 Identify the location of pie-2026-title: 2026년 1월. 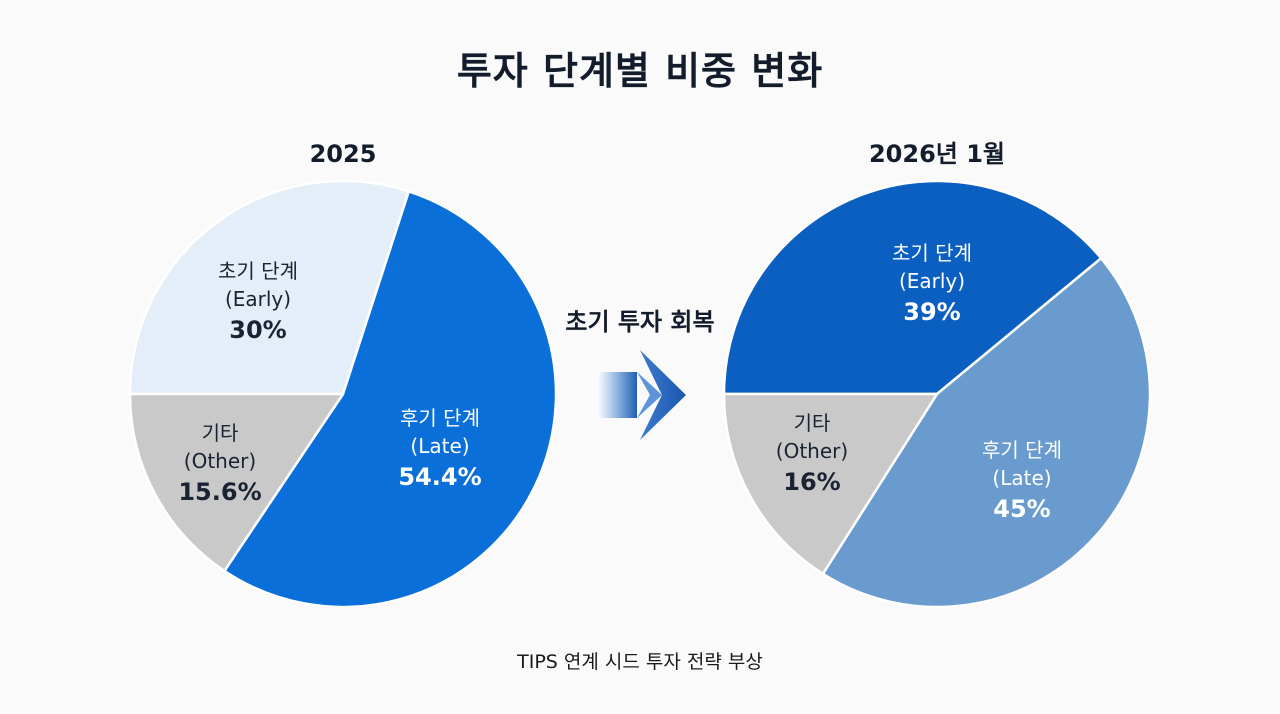
(937, 154).